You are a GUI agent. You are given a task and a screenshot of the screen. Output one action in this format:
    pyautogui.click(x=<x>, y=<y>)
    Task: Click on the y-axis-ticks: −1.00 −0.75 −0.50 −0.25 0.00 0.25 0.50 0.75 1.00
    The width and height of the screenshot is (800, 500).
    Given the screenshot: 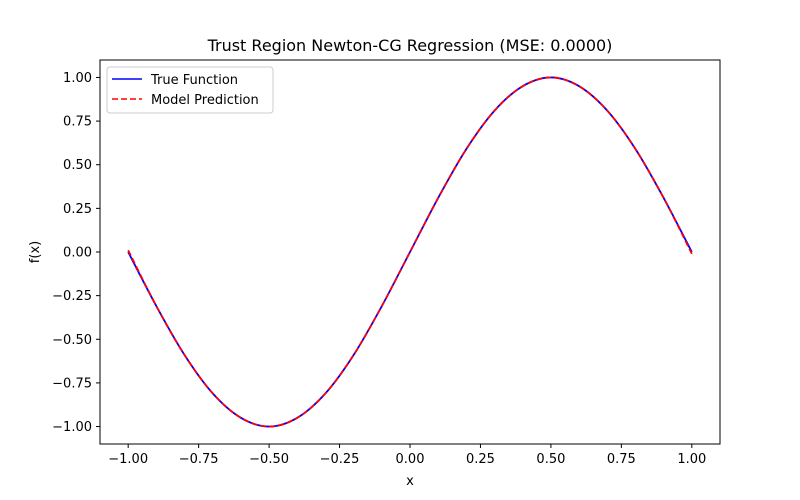 What is the action you would take?
    pyautogui.click(x=76, y=253)
    